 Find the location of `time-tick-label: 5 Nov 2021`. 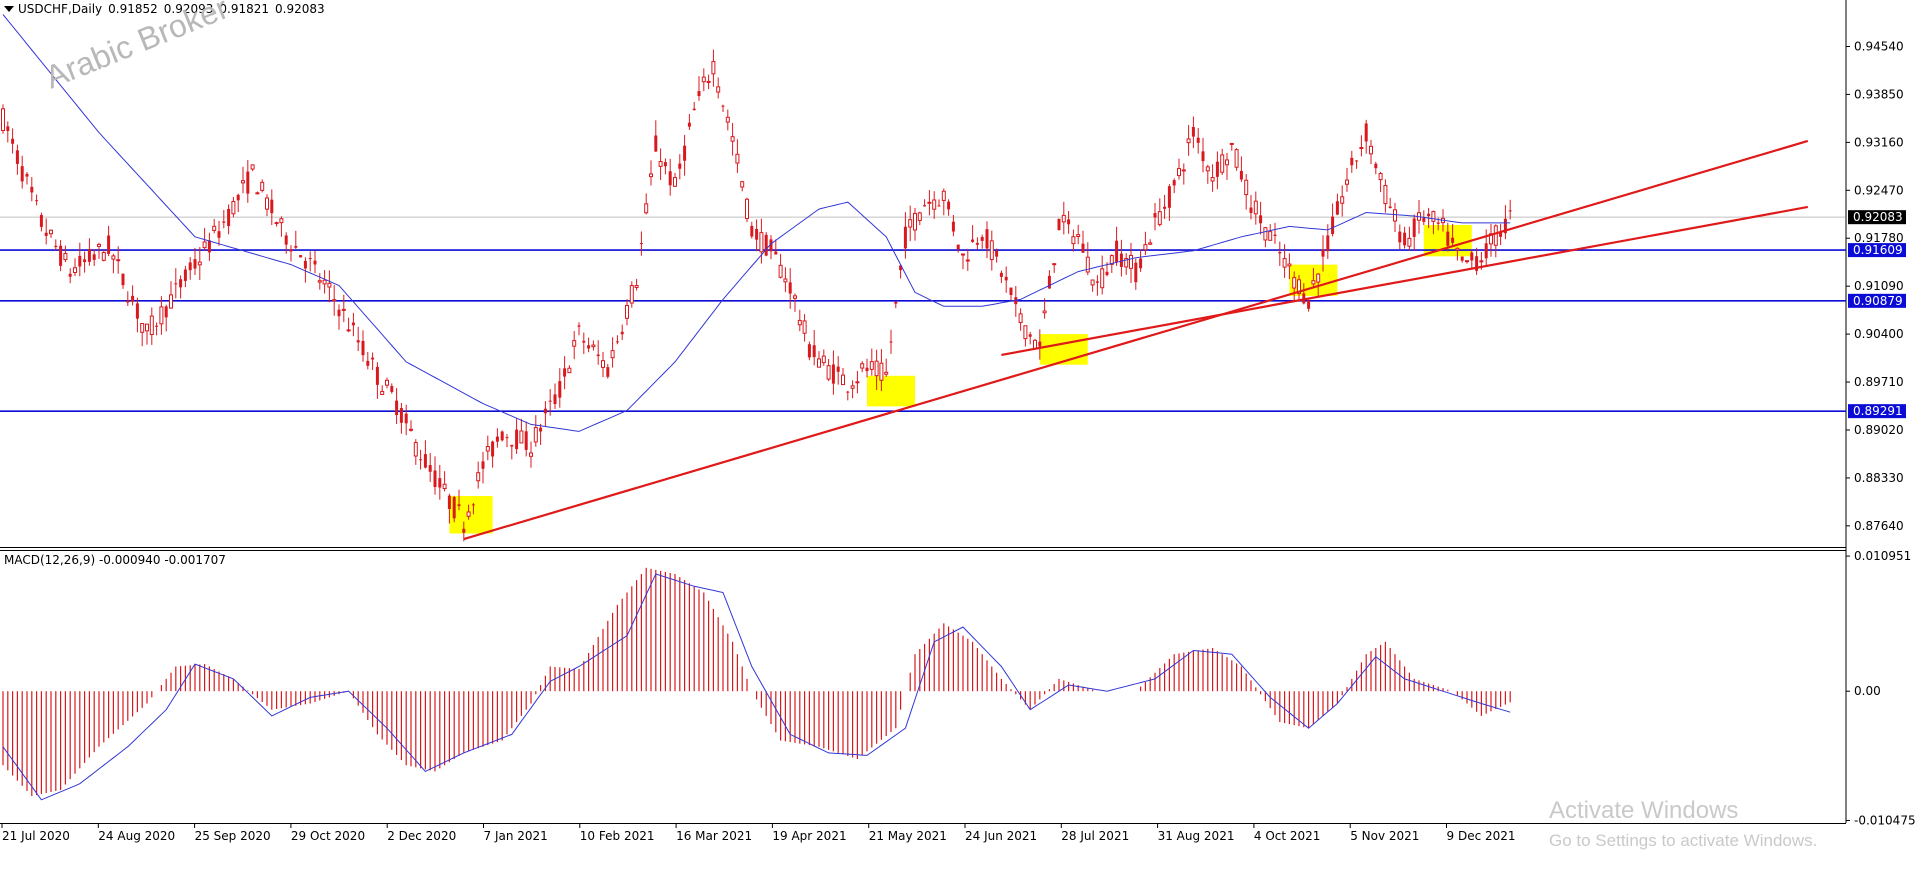

time-tick-label: 5 Nov 2021 is located at coordinates (1384, 836).